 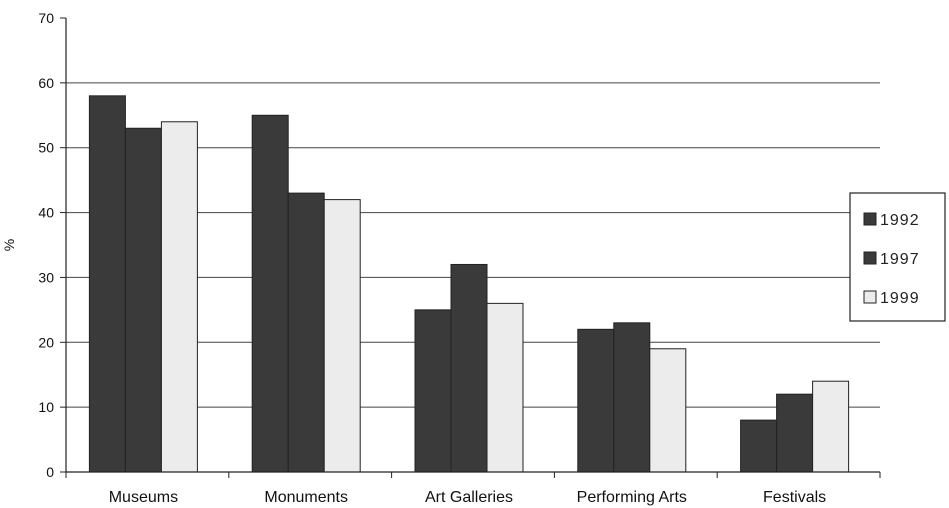 I want to click on bar-1992-art-galleries, so click(x=433, y=391).